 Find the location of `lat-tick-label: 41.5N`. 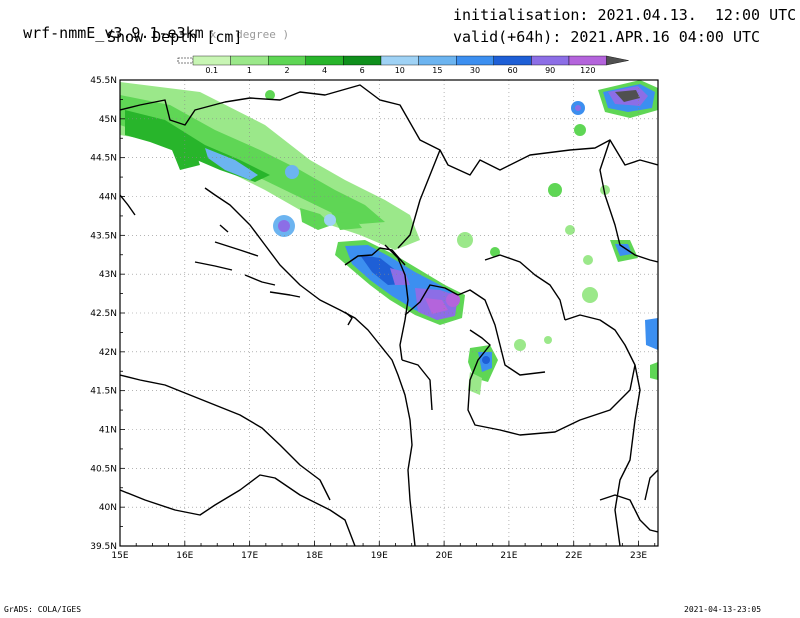

lat-tick-label: 41.5N is located at coordinates (103, 392).